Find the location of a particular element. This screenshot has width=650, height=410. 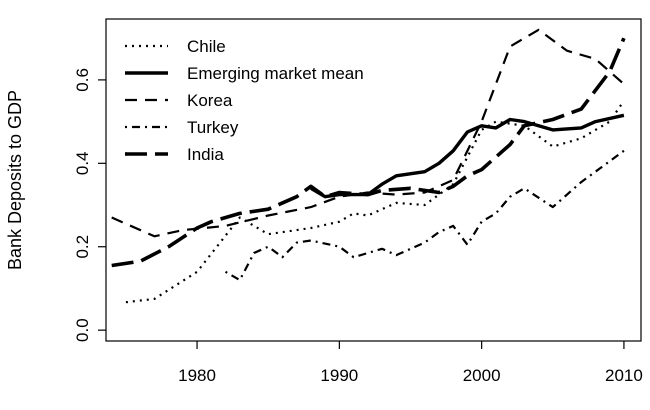

x-tick-label: 2010 is located at coordinates (624, 375).